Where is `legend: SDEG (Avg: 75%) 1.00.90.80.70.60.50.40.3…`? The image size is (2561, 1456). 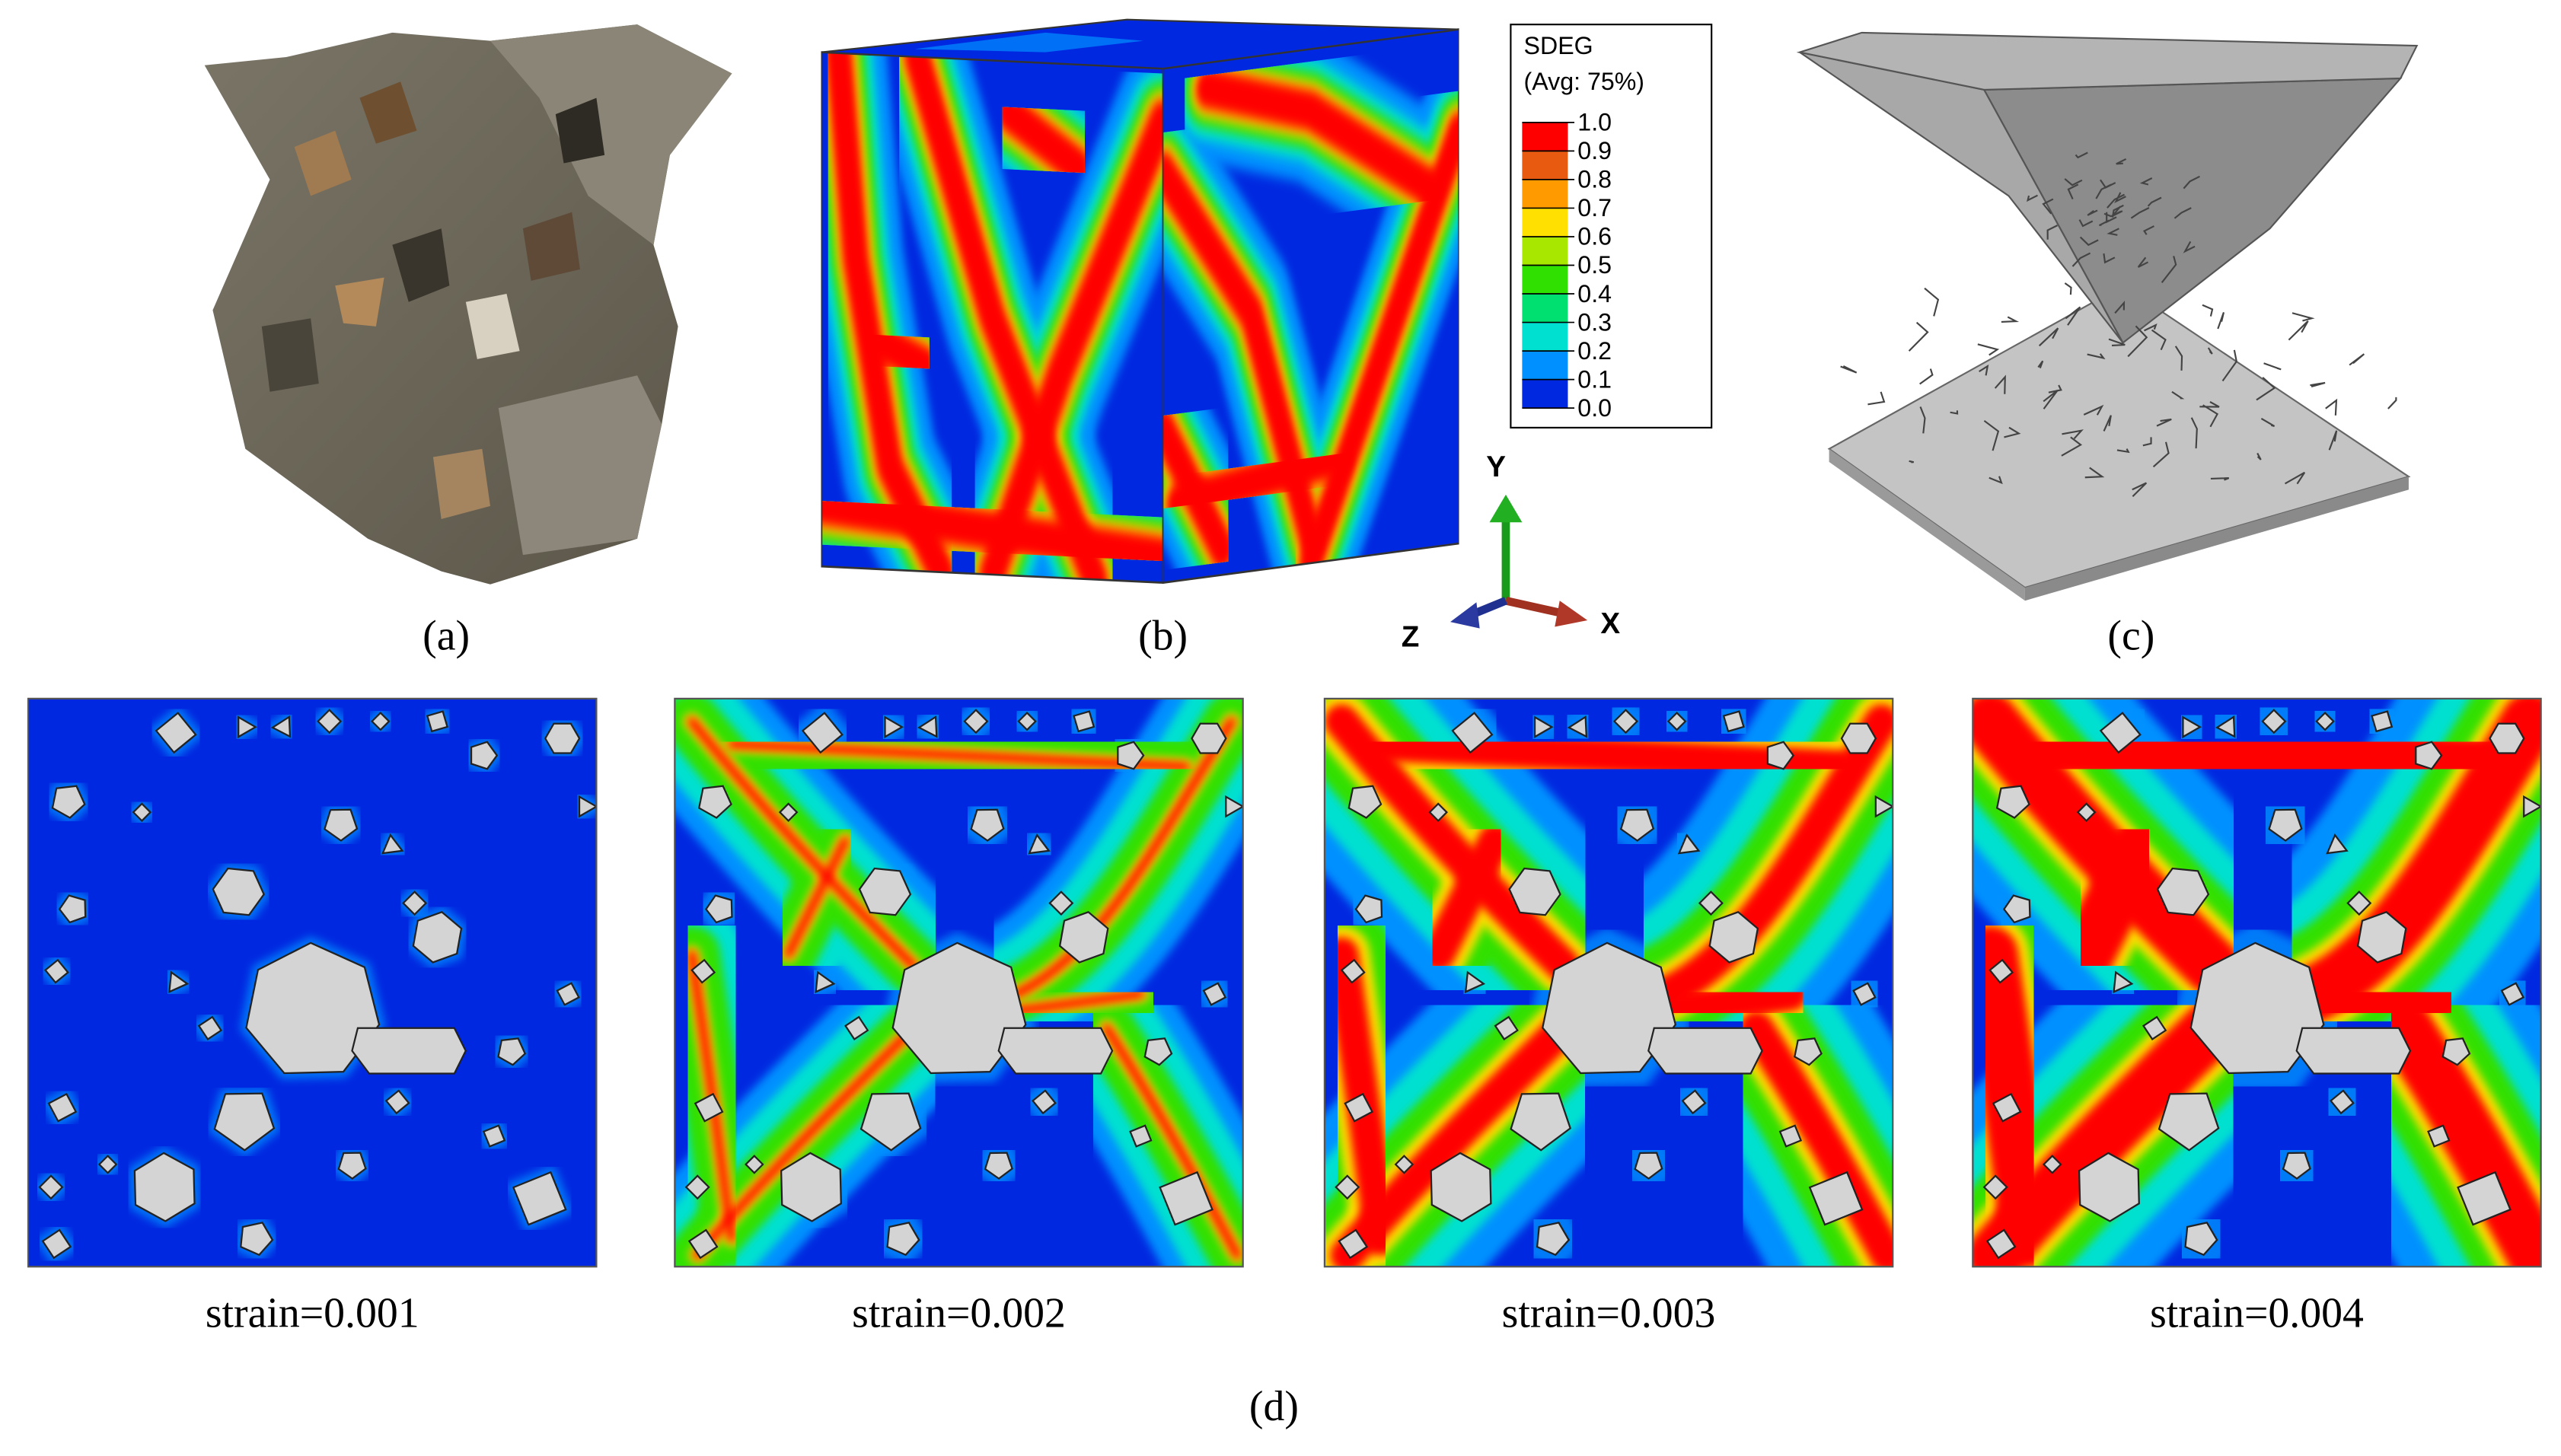
legend: SDEG (Avg: 75%) 1.00.90.80.70.60.50.40.3… is located at coordinates (1612, 226).